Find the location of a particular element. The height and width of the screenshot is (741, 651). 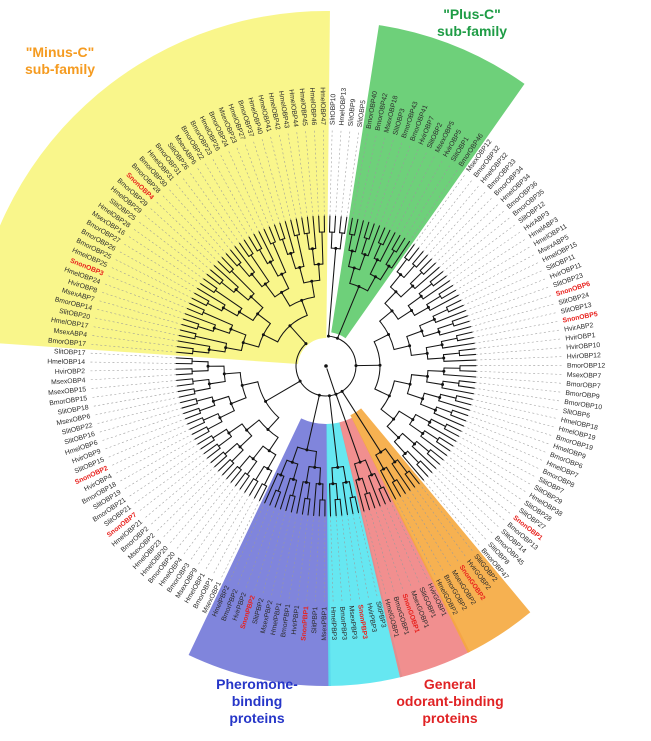

leaf-label: SlitOBP10 is located at coordinates (333, 109).